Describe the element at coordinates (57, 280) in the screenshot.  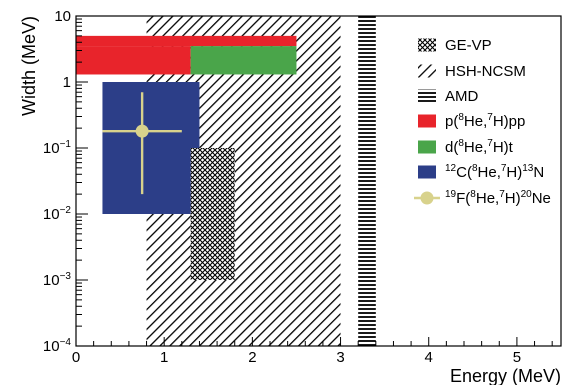
I see `y-tick-label: 10⁻³` at that location.